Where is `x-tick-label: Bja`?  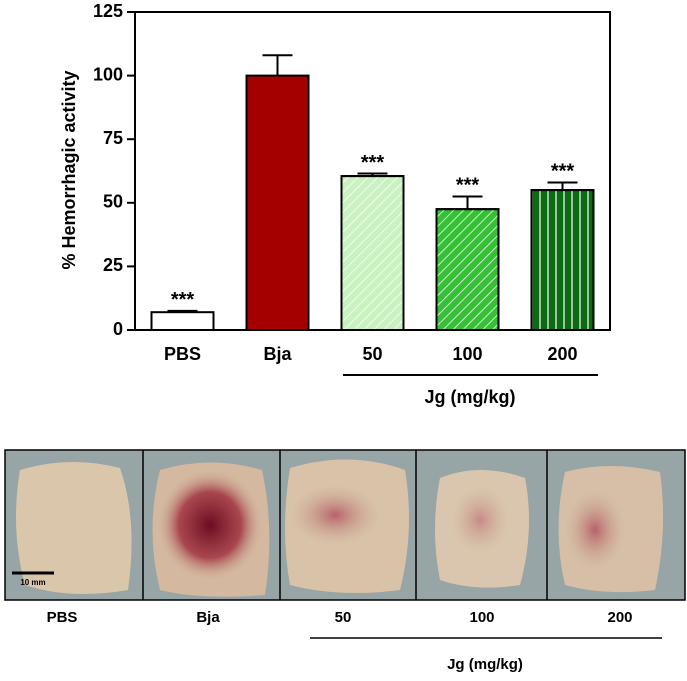
x-tick-label: Bja is located at coordinates (277, 354).